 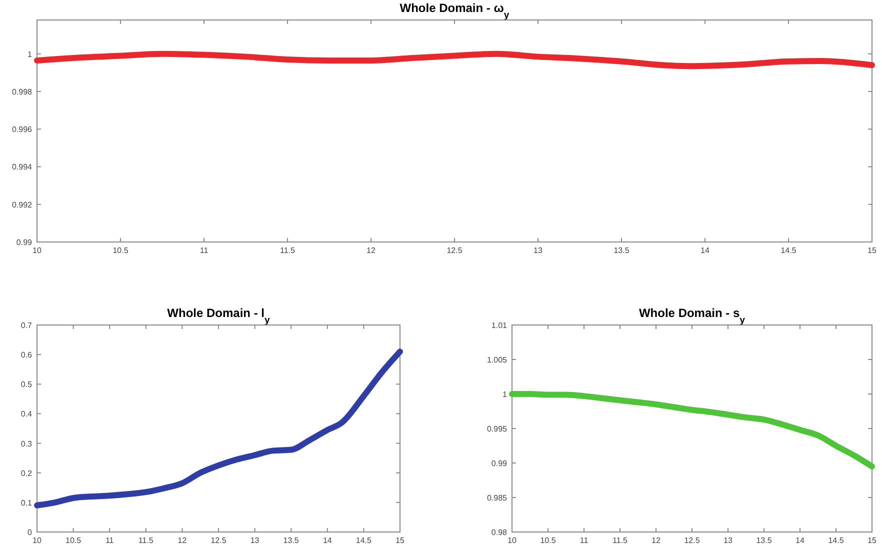 What do you see at coordinates (218, 316) in the screenshot?
I see `chart-title: Whole Domain - l$_{y}$` at bounding box center [218, 316].